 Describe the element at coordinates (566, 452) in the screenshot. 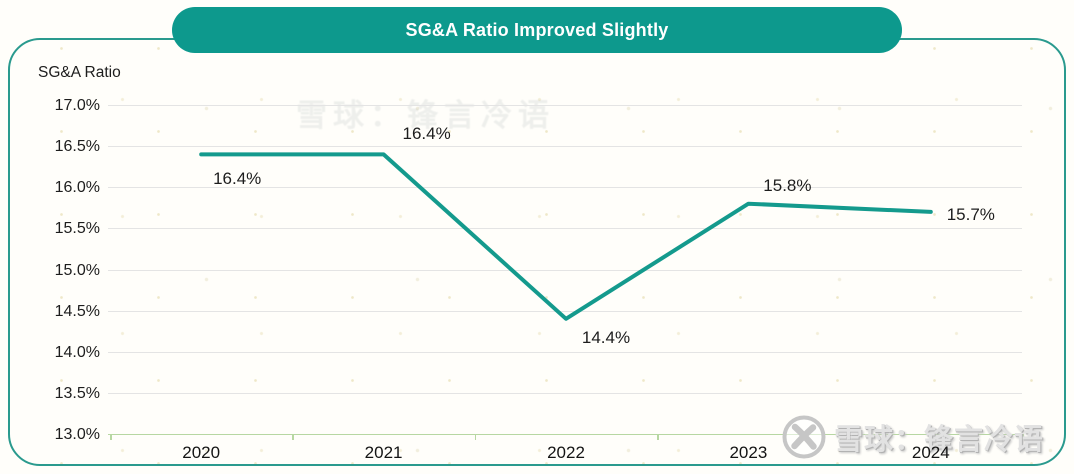

I see `x-axis-tick-label: 2022` at that location.